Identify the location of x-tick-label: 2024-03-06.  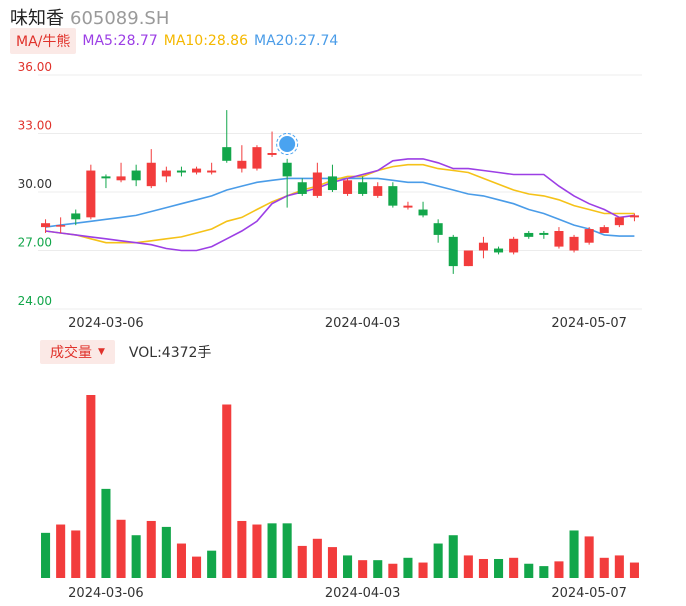
(106, 323).